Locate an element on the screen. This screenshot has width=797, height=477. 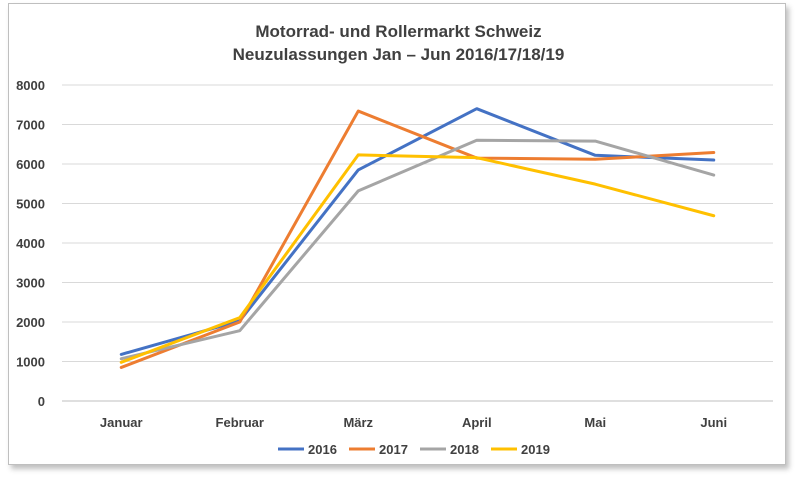
legend-label: 2018 is located at coordinates (464, 449).